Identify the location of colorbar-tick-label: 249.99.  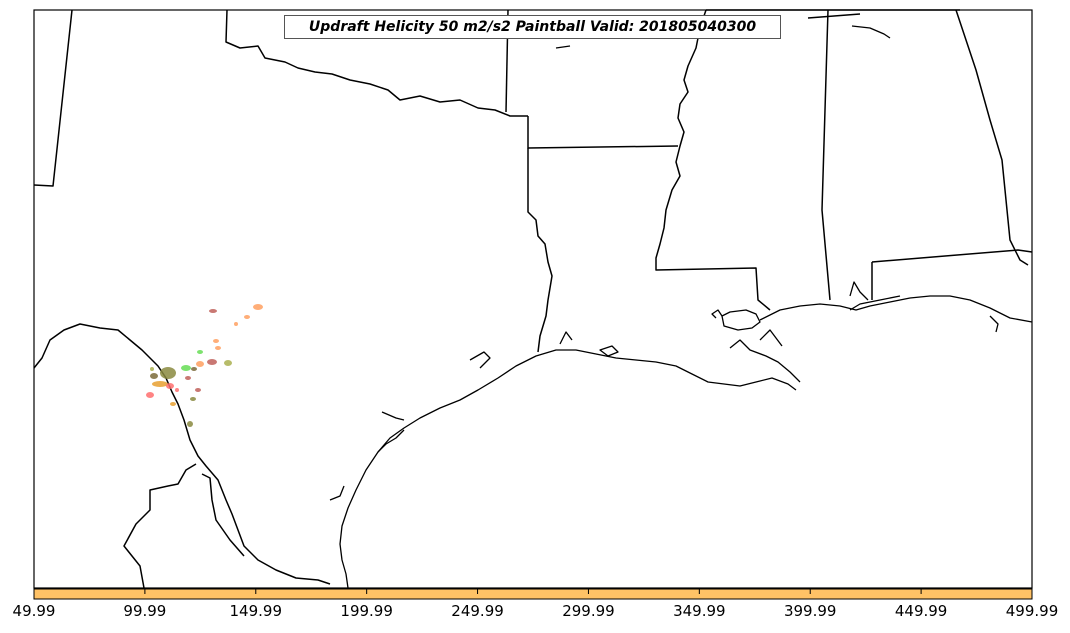
(477, 611).